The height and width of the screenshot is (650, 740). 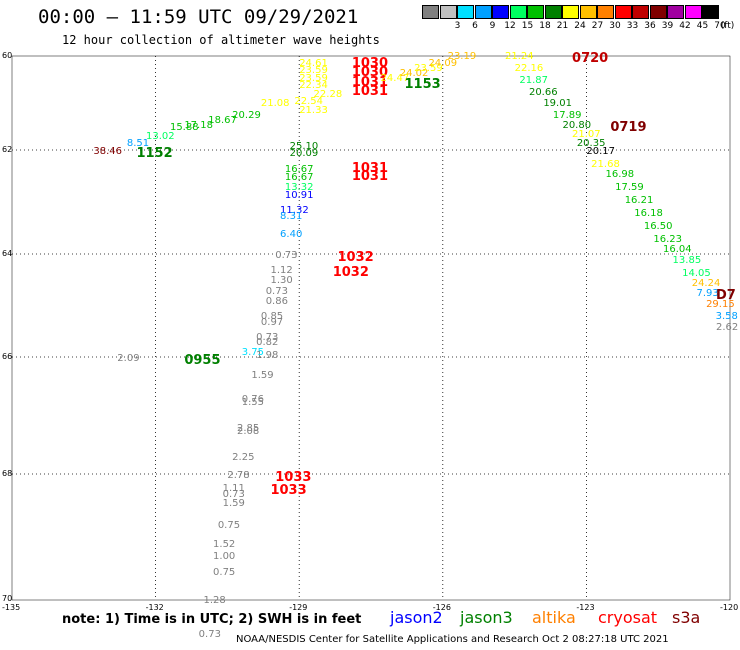 What do you see at coordinates (253, 402) in the screenshot?
I see `wave-height-label: 1.55` at bounding box center [253, 402].